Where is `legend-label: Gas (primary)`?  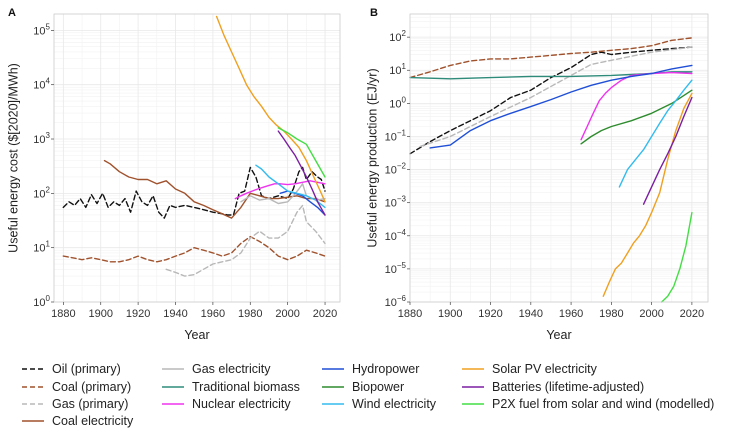
legend-label: Gas (primary) is located at coordinates (90, 404).